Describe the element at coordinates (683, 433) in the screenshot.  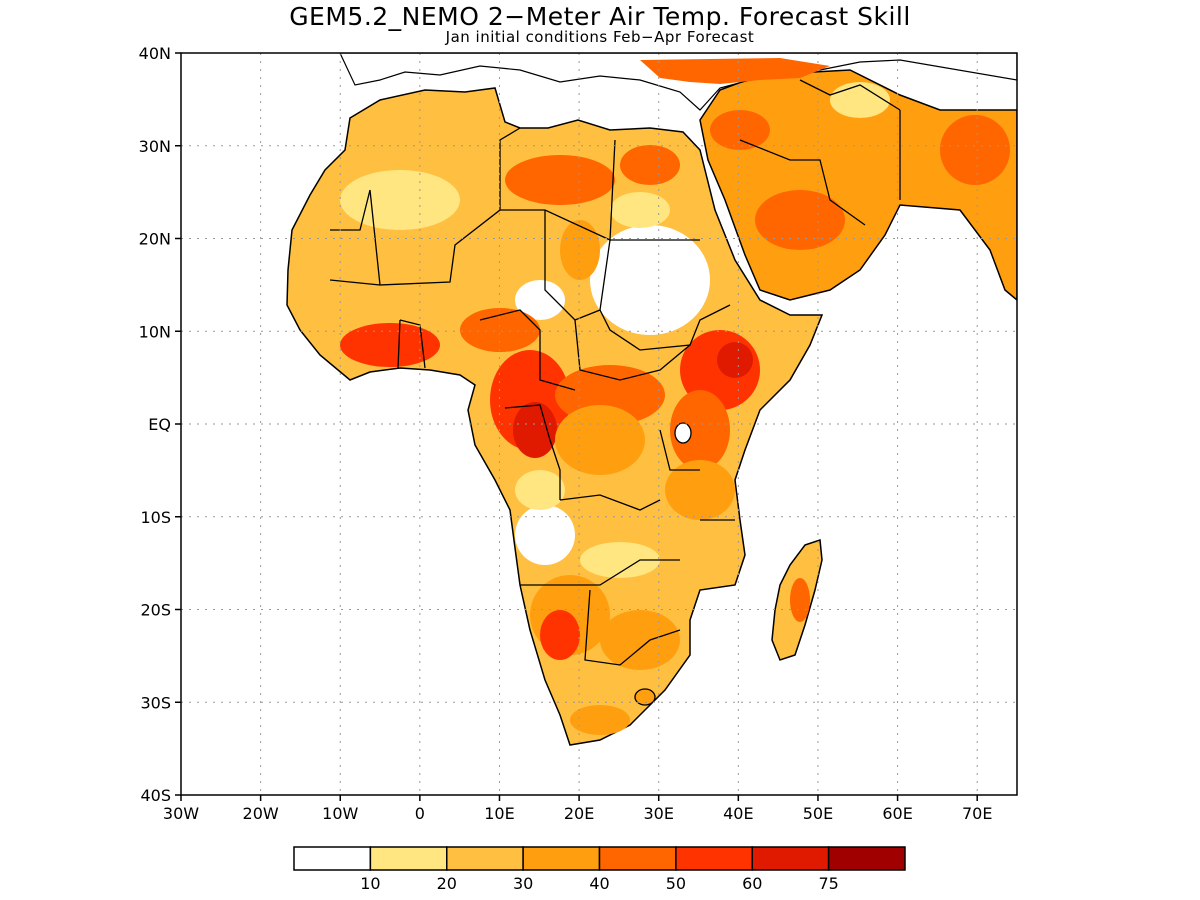
I see `lake-victoria` at that location.